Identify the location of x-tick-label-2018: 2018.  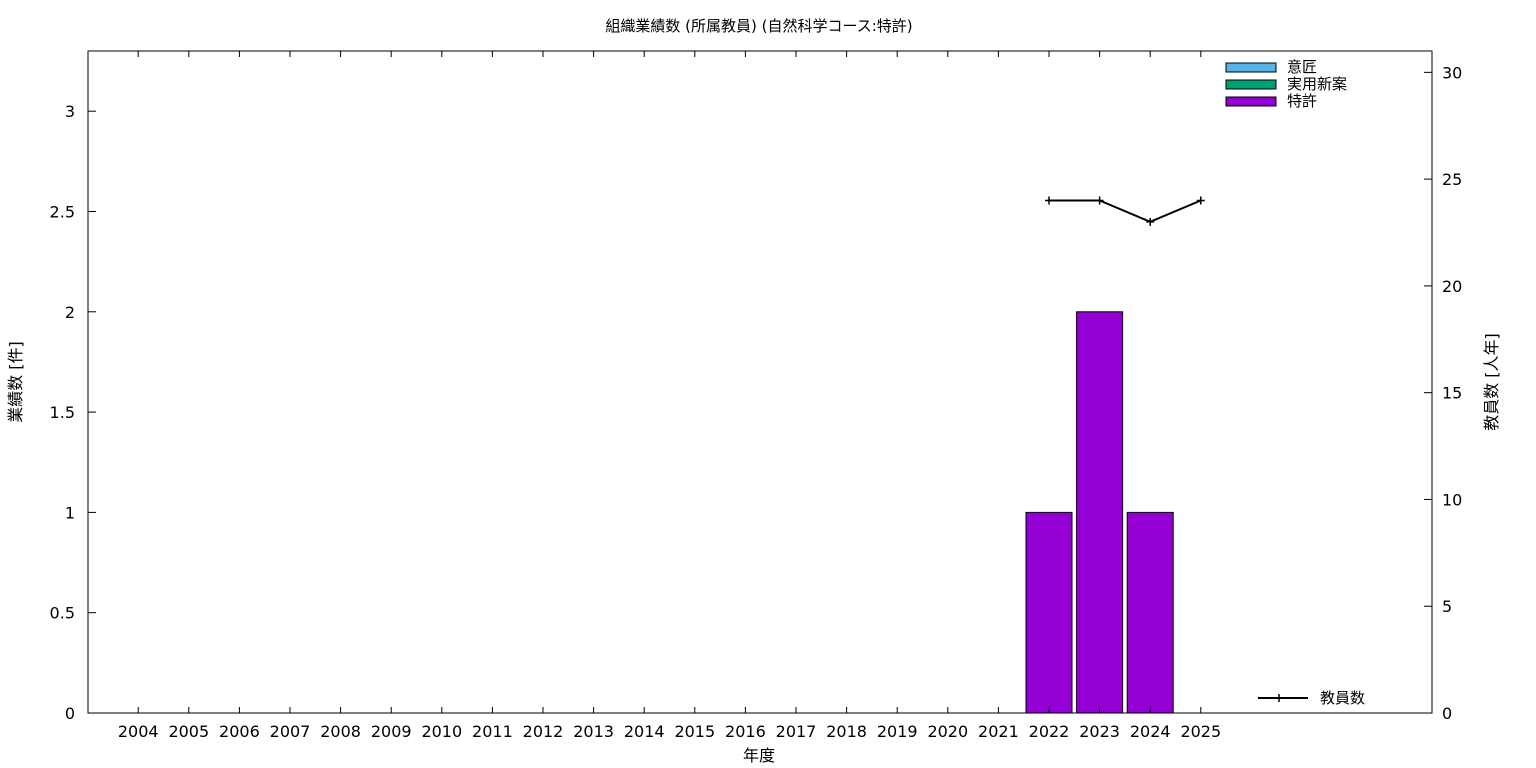
(846, 731).